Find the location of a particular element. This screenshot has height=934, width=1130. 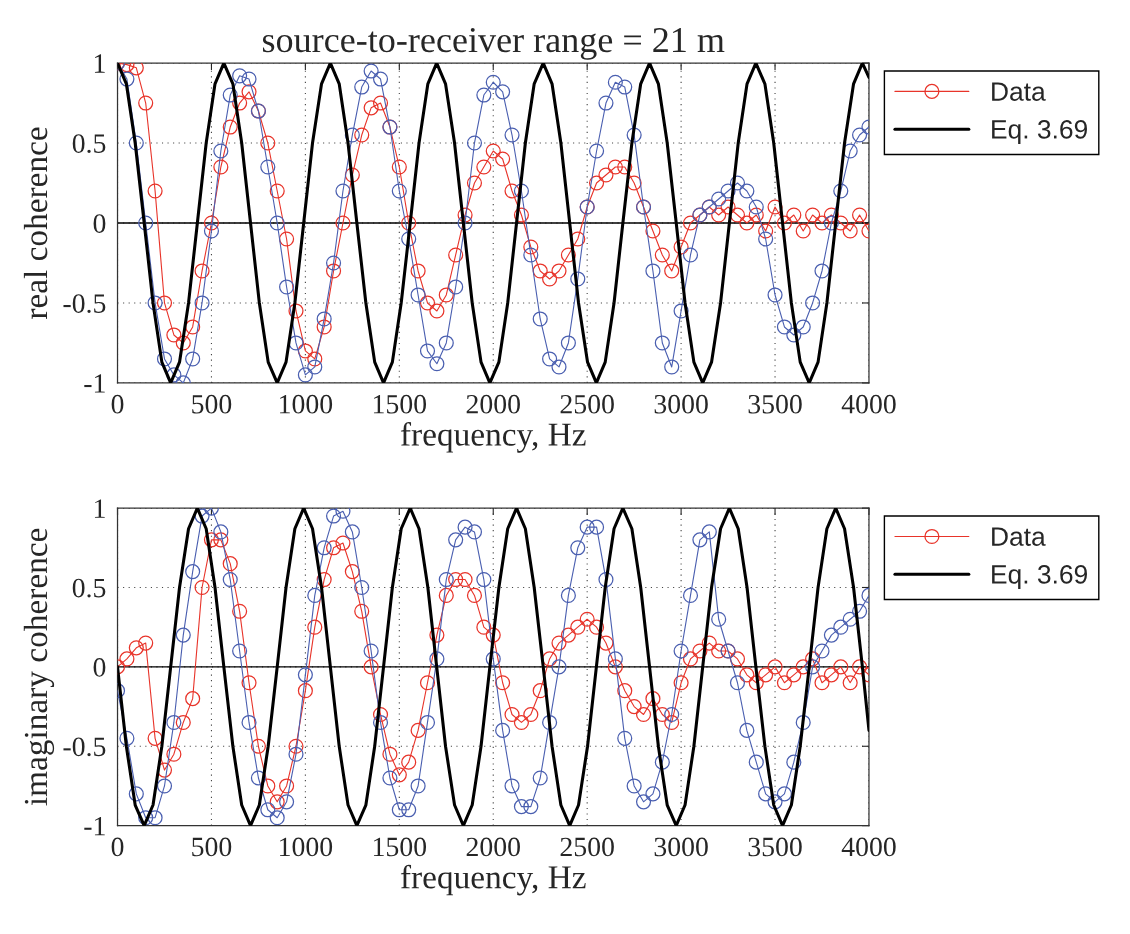

y-axis-title: imaginary coherence is located at coordinates (39, 667).